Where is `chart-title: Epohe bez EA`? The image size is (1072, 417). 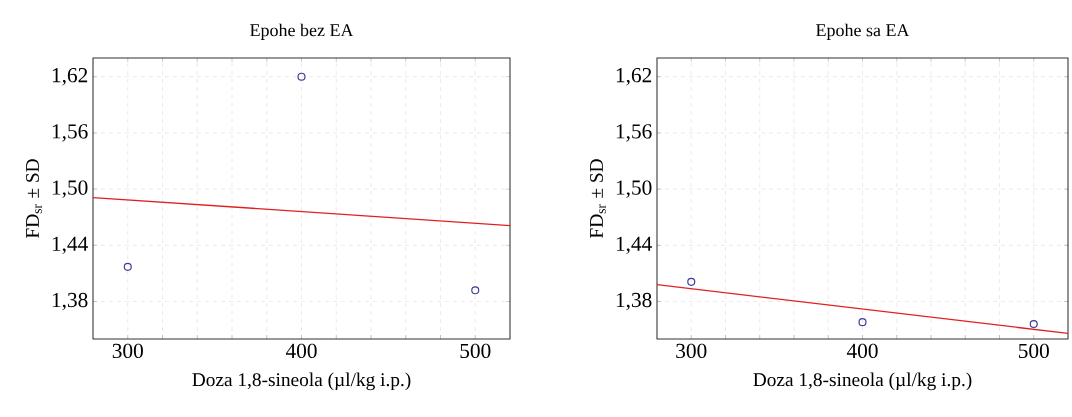
chart-title: Epohe bez EA is located at coordinates (302, 31).